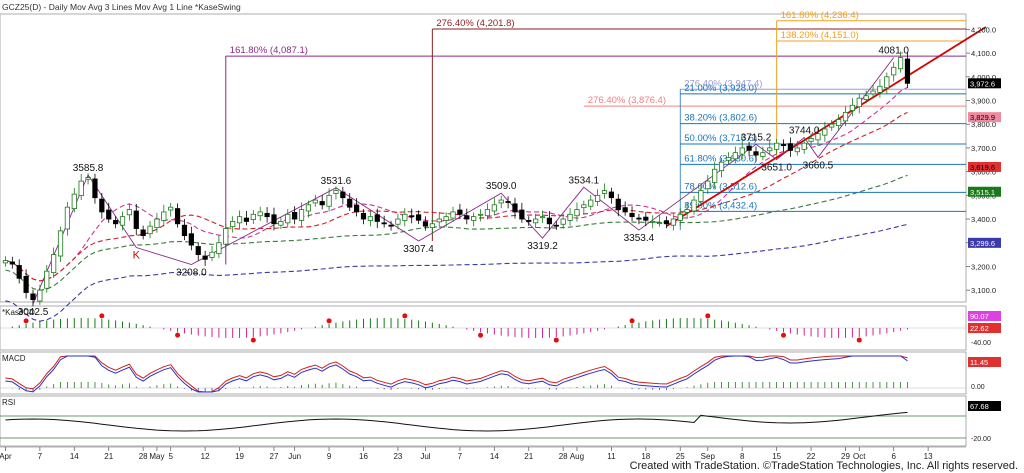 This screenshot has height=473, width=1024. What do you see at coordinates (528, 456) in the screenshot?
I see `x-tick-label: 21` at bounding box center [528, 456].